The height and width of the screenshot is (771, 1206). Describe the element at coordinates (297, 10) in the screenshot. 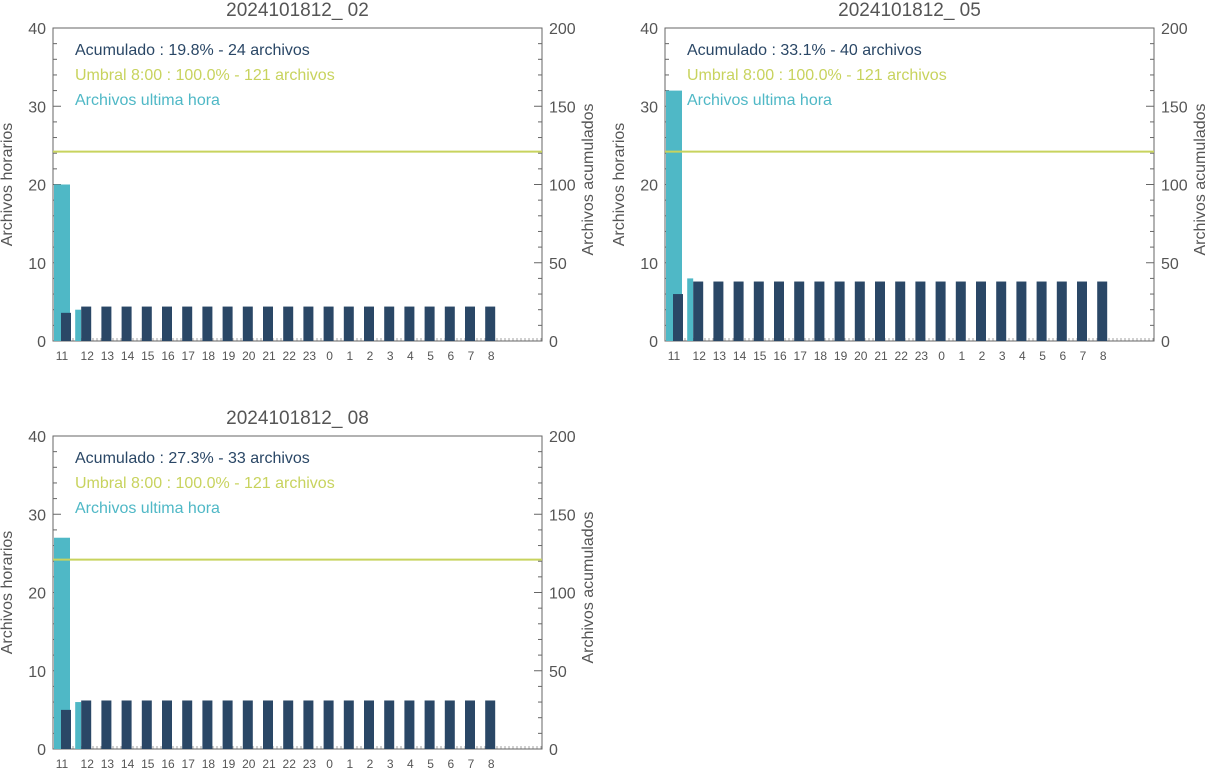

I see `chart-title: 2024101812_ 02` at that location.